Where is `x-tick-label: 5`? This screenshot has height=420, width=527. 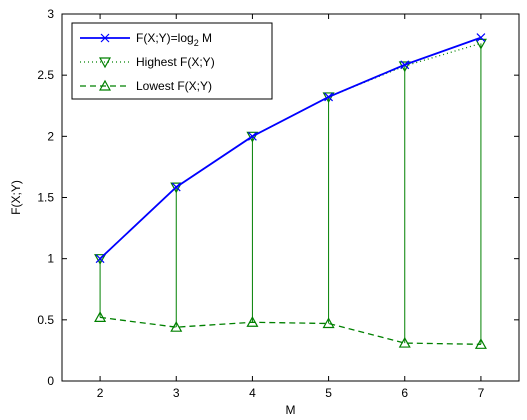
x-tick-label: 5 is located at coordinates (328, 393).